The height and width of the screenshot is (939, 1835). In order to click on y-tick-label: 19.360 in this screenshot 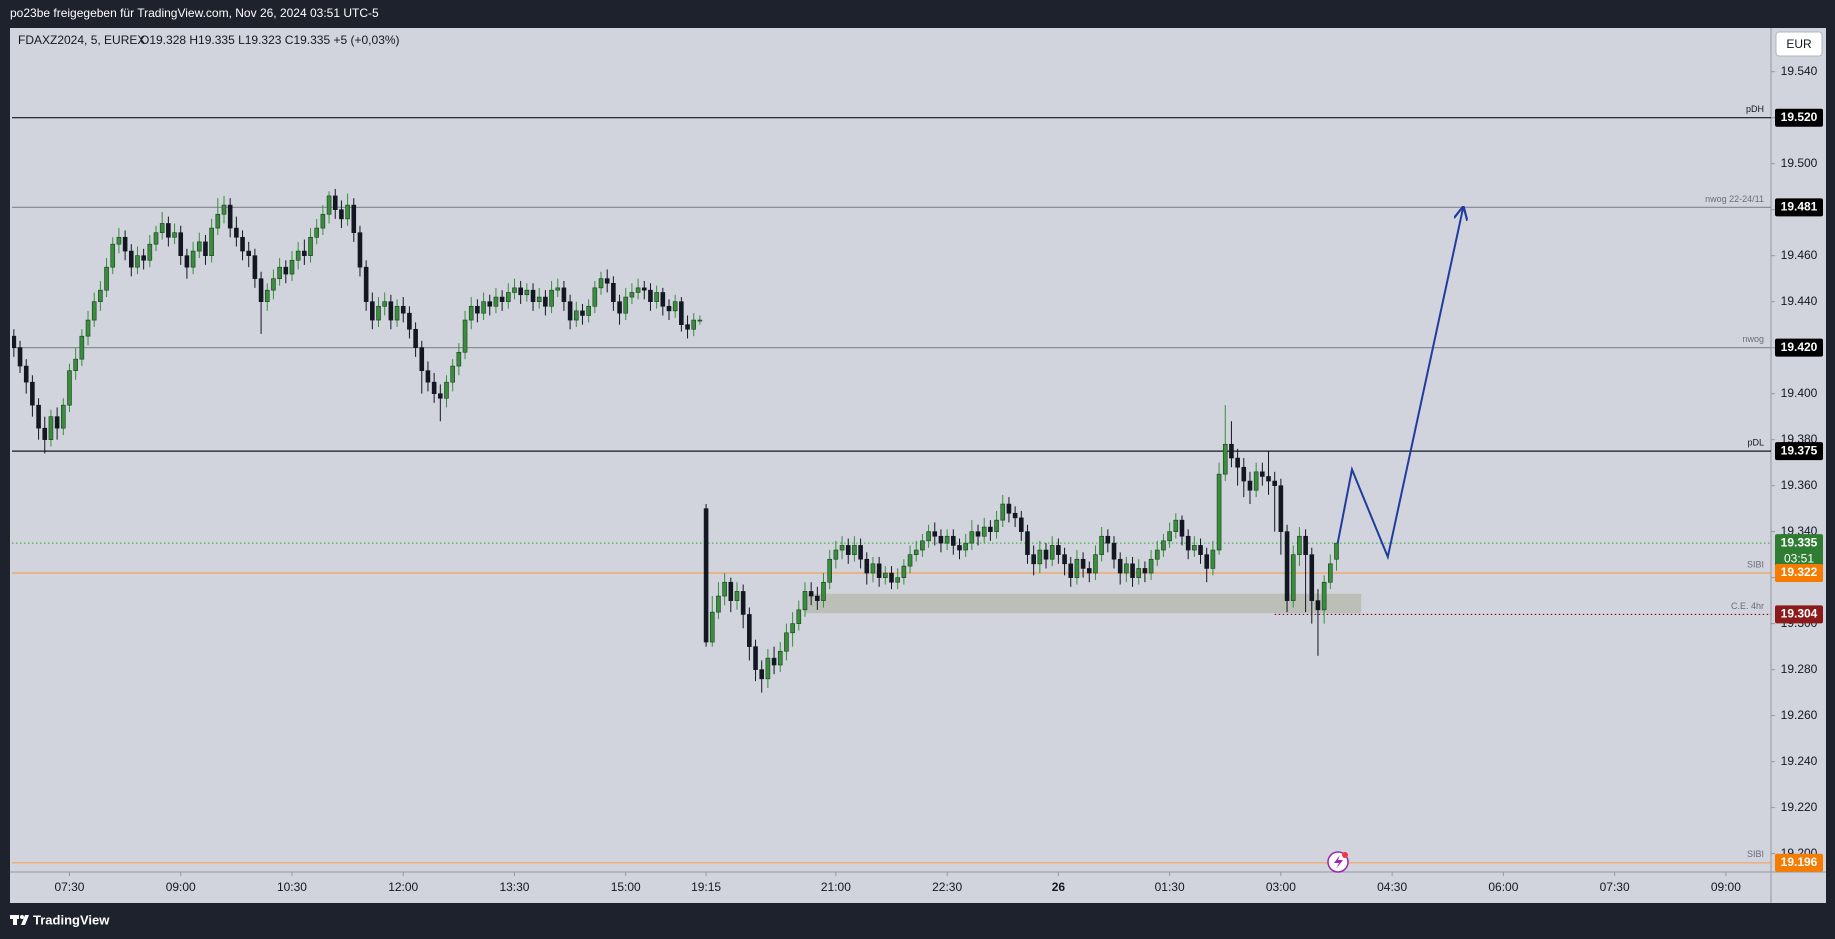, I will do `click(1799, 485)`.